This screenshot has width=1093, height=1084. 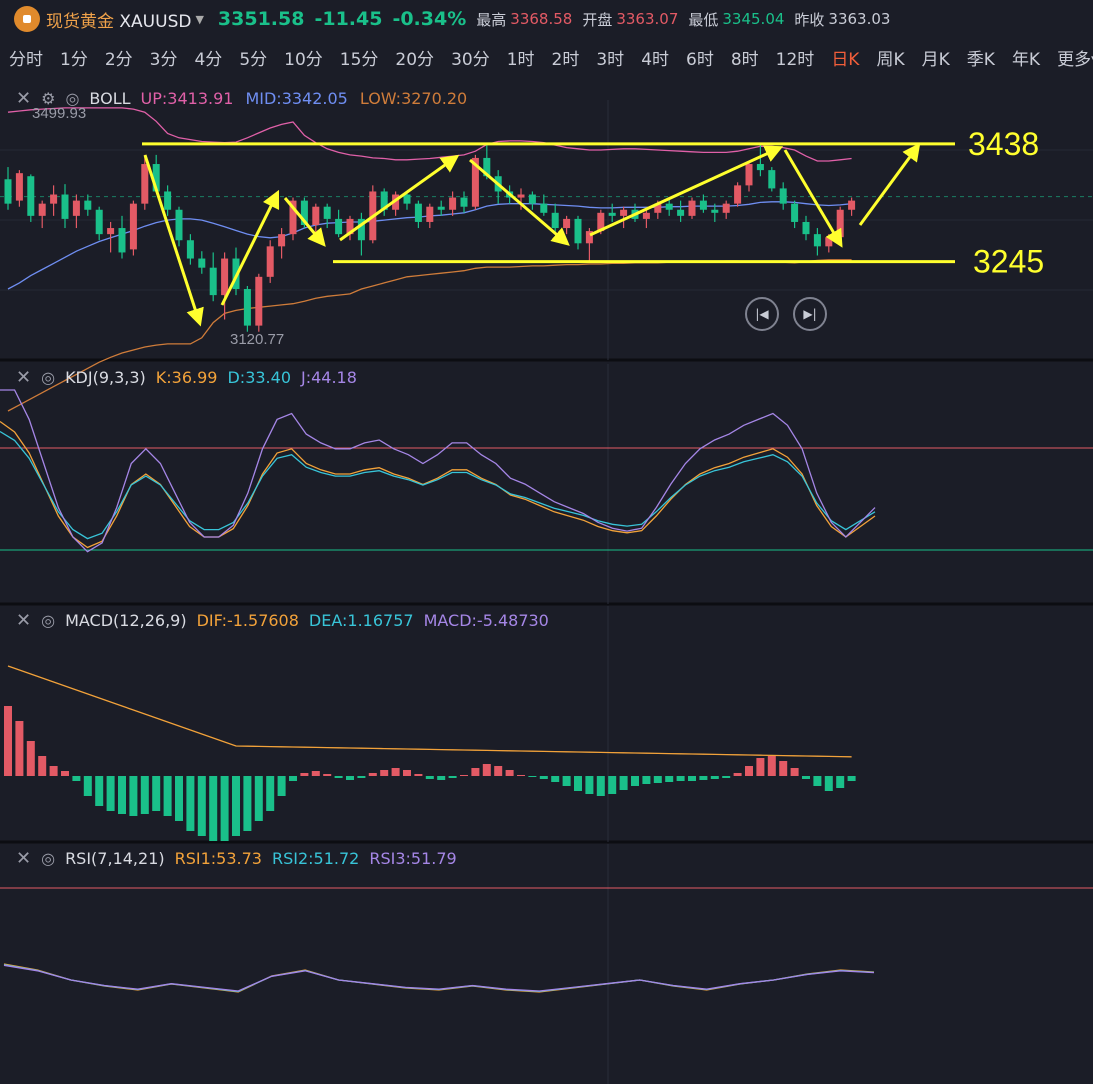 What do you see at coordinates (359, 59) in the screenshot?
I see `period-tab: 15分` at bounding box center [359, 59].